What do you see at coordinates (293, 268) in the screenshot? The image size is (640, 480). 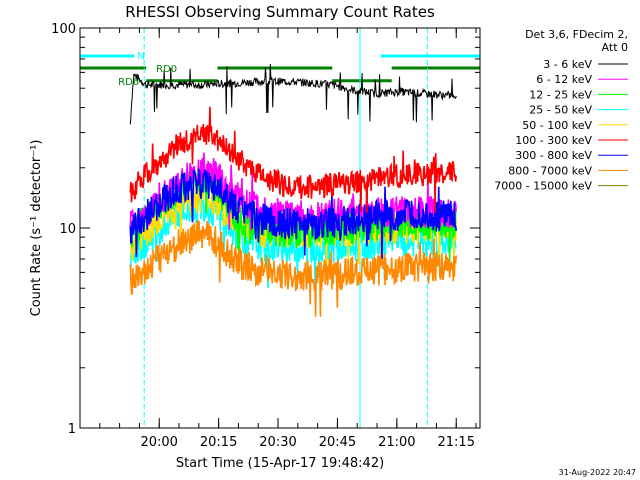 I see `series-line-800-7000-kev` at bounding box center [293, 268].